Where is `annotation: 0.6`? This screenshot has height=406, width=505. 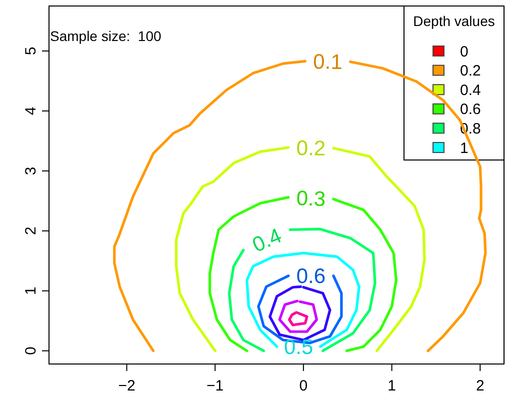
annotation: 0.6 is located at coordinates (311, 276).